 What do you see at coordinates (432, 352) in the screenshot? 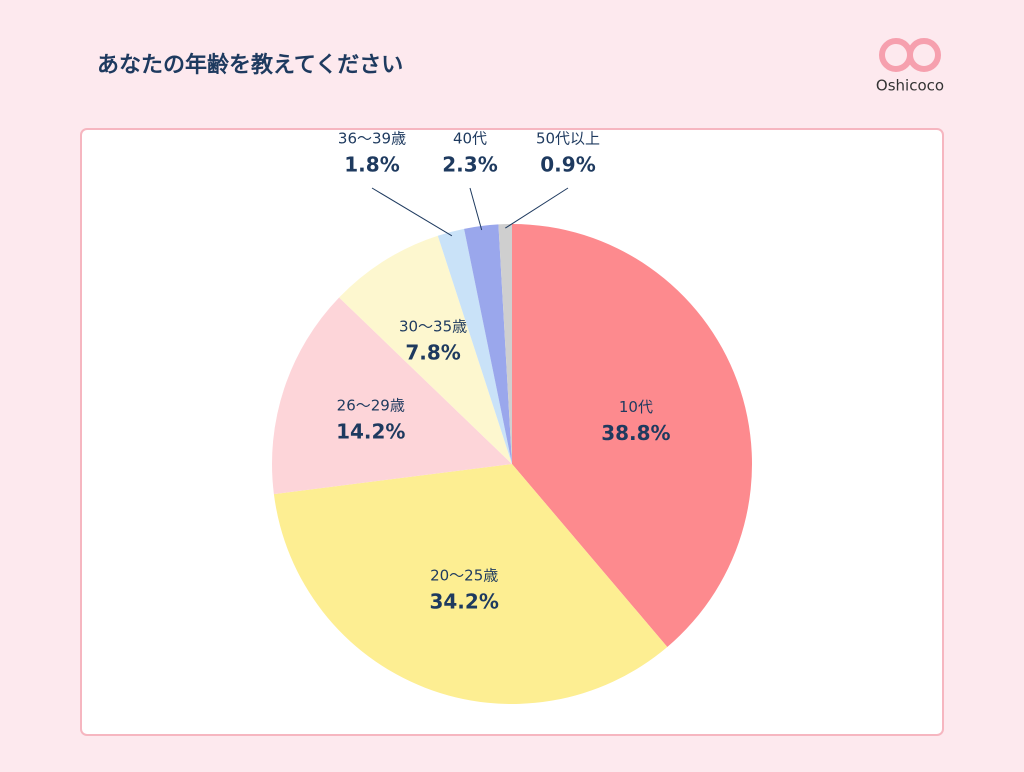
I see `slice-value: 7.8%` at bounding box center [432, 352].